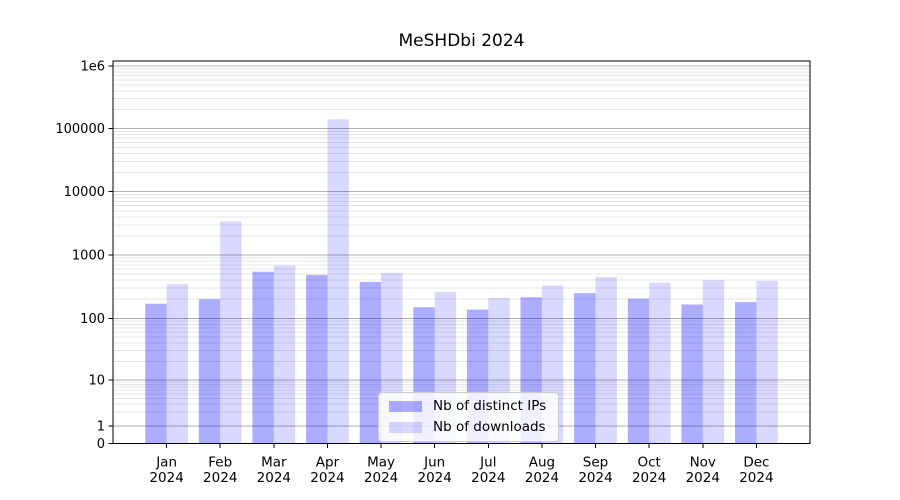 The image size is (900, 500). What do you see at coordinates (488, 471) in the screenshot?
I see `x-tick-label: Jul 2024` at bounding box center [488, 471].